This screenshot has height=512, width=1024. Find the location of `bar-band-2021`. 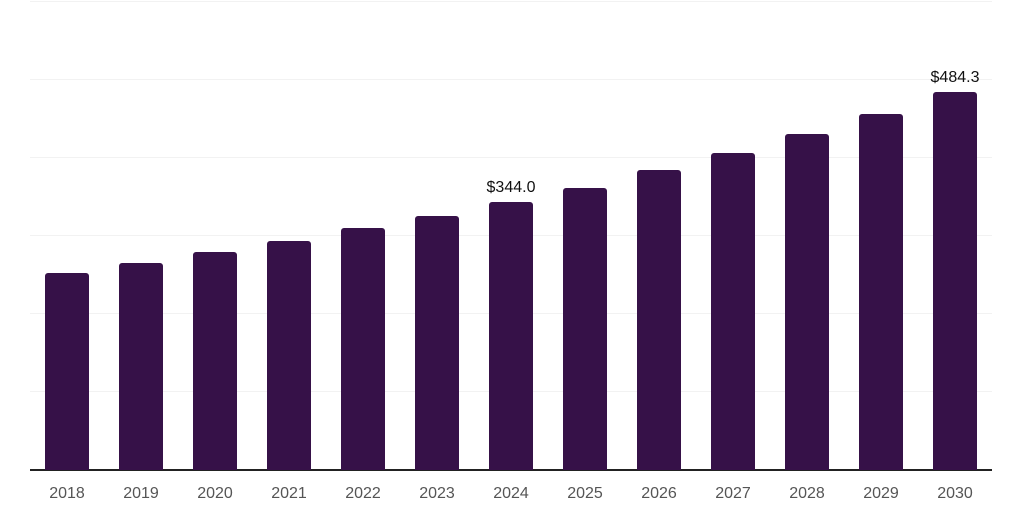

bar-band-2021 is located at coordinates (289, 236).